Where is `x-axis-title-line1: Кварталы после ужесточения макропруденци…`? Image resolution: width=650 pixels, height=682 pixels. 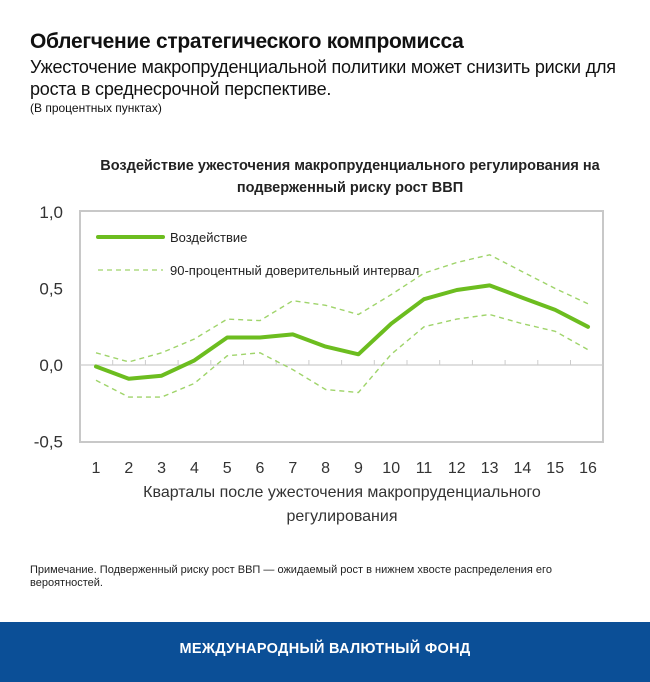
x-axis-title-line1: Кварталы после ужесточения макропруденци… is located at coordinates (342, 492).